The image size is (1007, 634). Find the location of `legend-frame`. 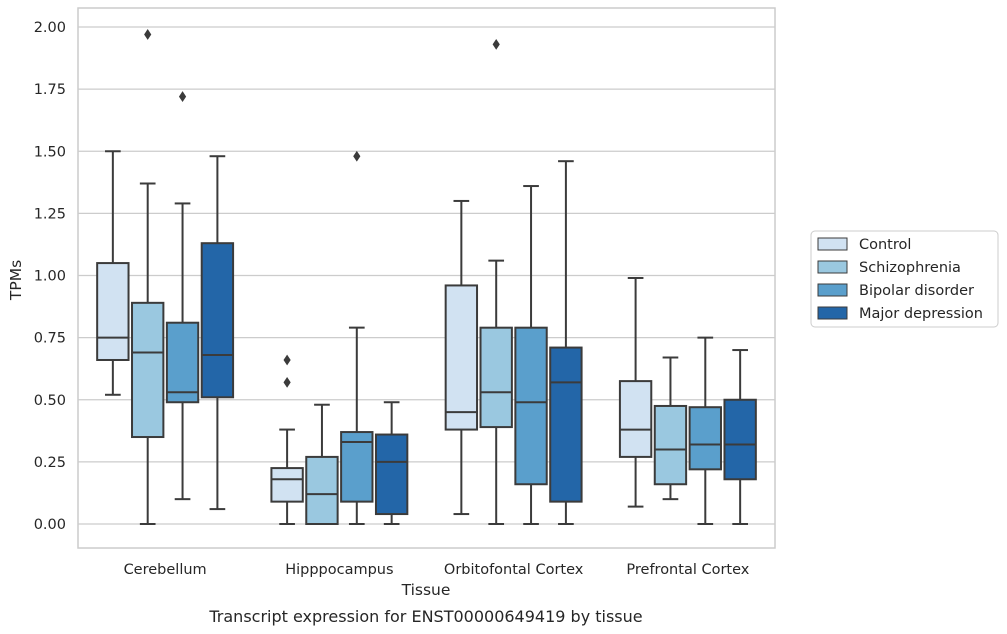

legend-frame is located at coordinates (904, 279).